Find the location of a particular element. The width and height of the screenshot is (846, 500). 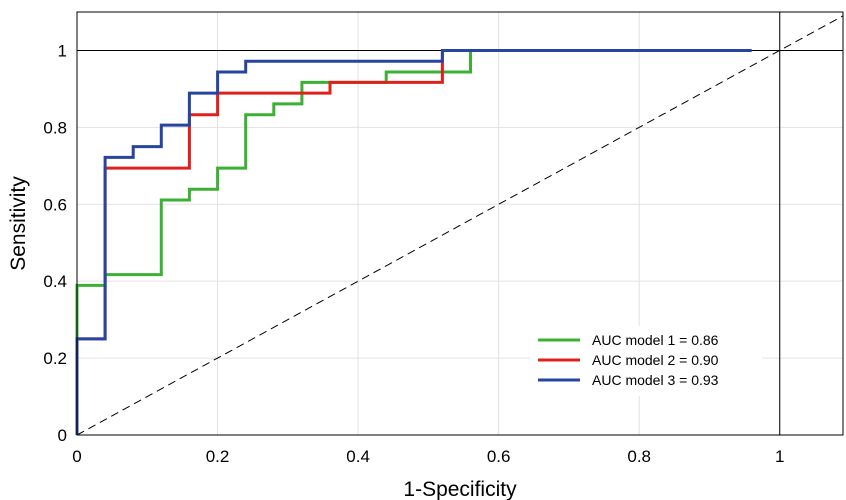

legend-label-model-1: AUC model 1 = 0.86 is located at coordinates (655, 340).